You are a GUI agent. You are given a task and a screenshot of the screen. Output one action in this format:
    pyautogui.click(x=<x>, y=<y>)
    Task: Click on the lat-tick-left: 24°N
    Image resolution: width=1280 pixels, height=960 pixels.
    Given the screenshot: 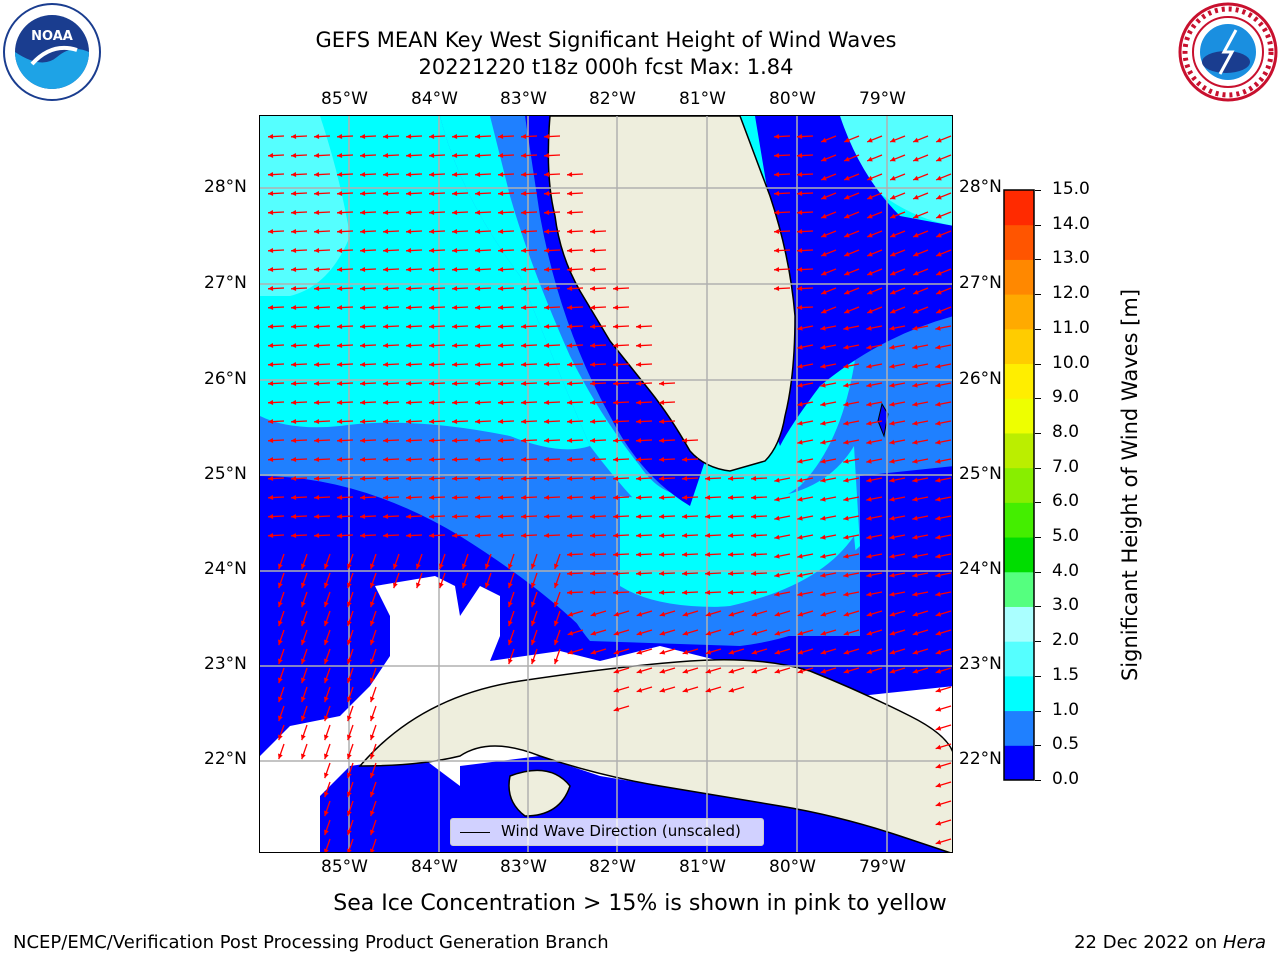 What is the action you would take?
    pyautogui.click(x=225, y=569)
    